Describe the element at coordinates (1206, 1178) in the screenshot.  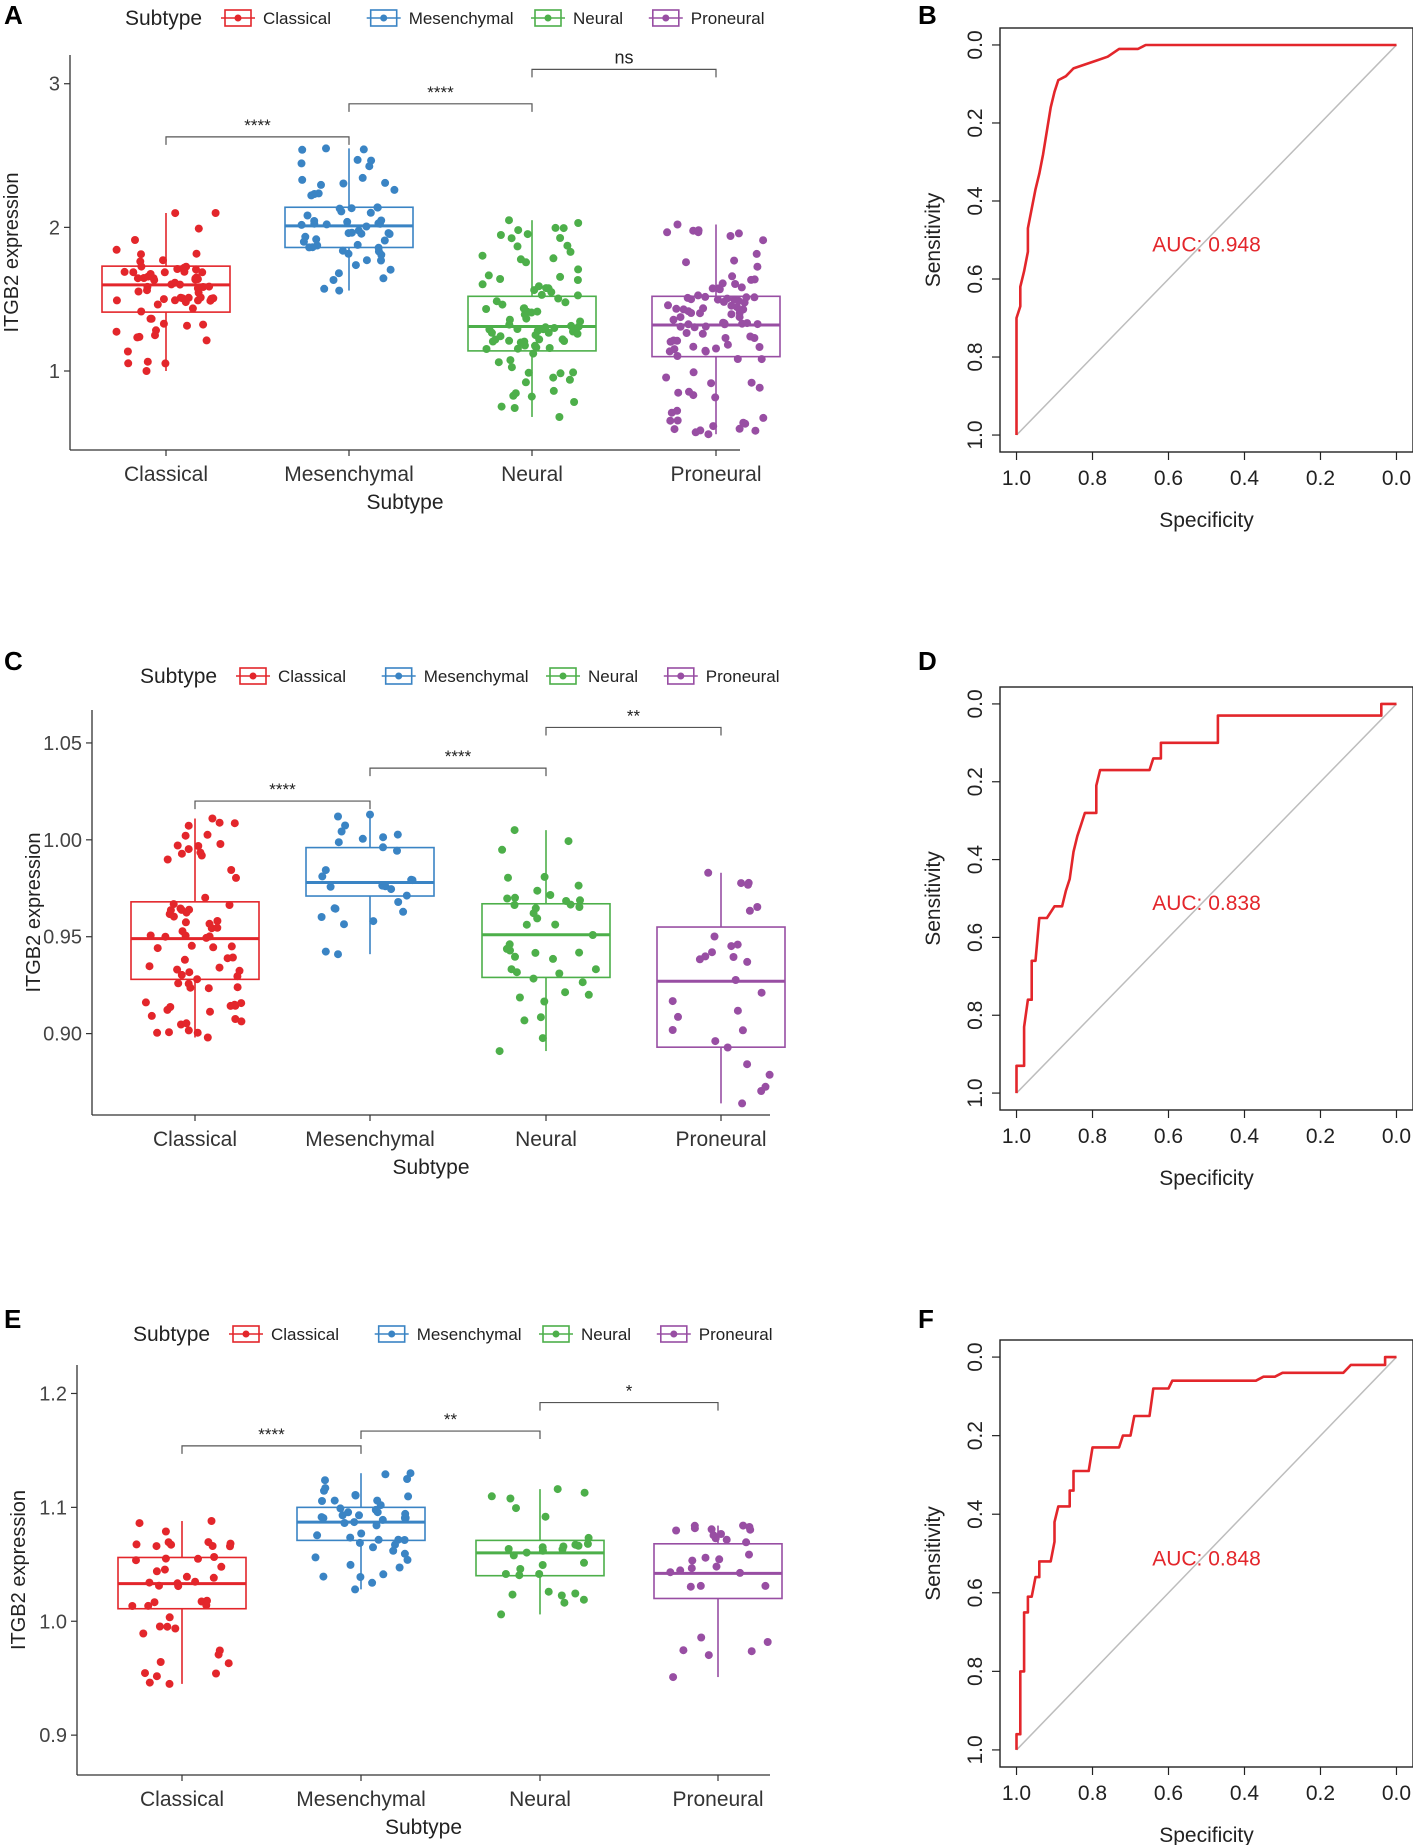
I see `x-axis-label: Specificity` at that location.